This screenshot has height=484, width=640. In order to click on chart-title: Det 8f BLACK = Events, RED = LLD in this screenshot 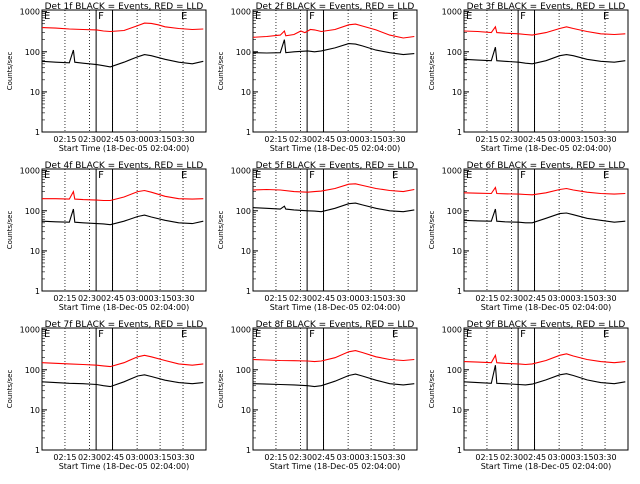, I will do `click(335, 325)`.